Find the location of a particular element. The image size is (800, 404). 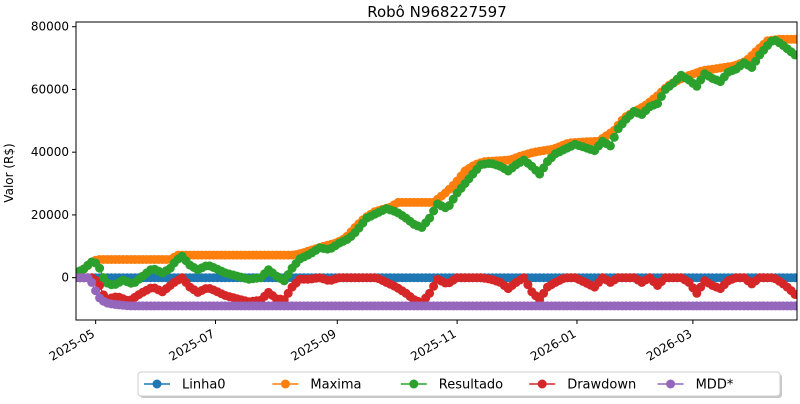

legend-item: Maxima is located at coordinates (317, 385).